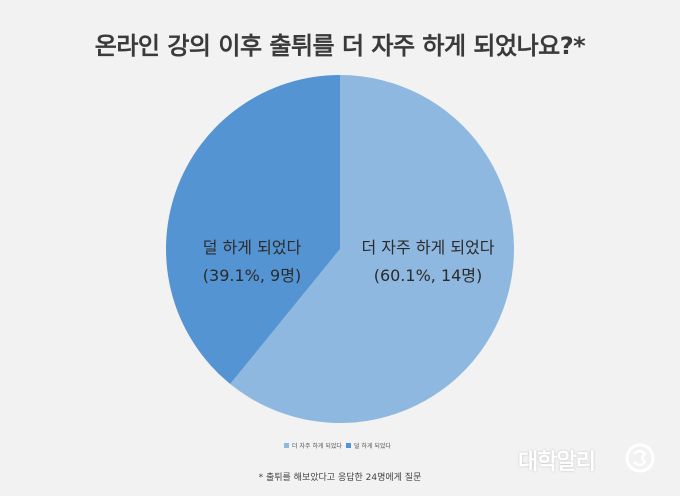 This screenshot has width=680, height=496. Describe the element at coordinates (252, 275) in the screenshot. I see `slice-value-label-2: (39.1%, 9명)` at that location.